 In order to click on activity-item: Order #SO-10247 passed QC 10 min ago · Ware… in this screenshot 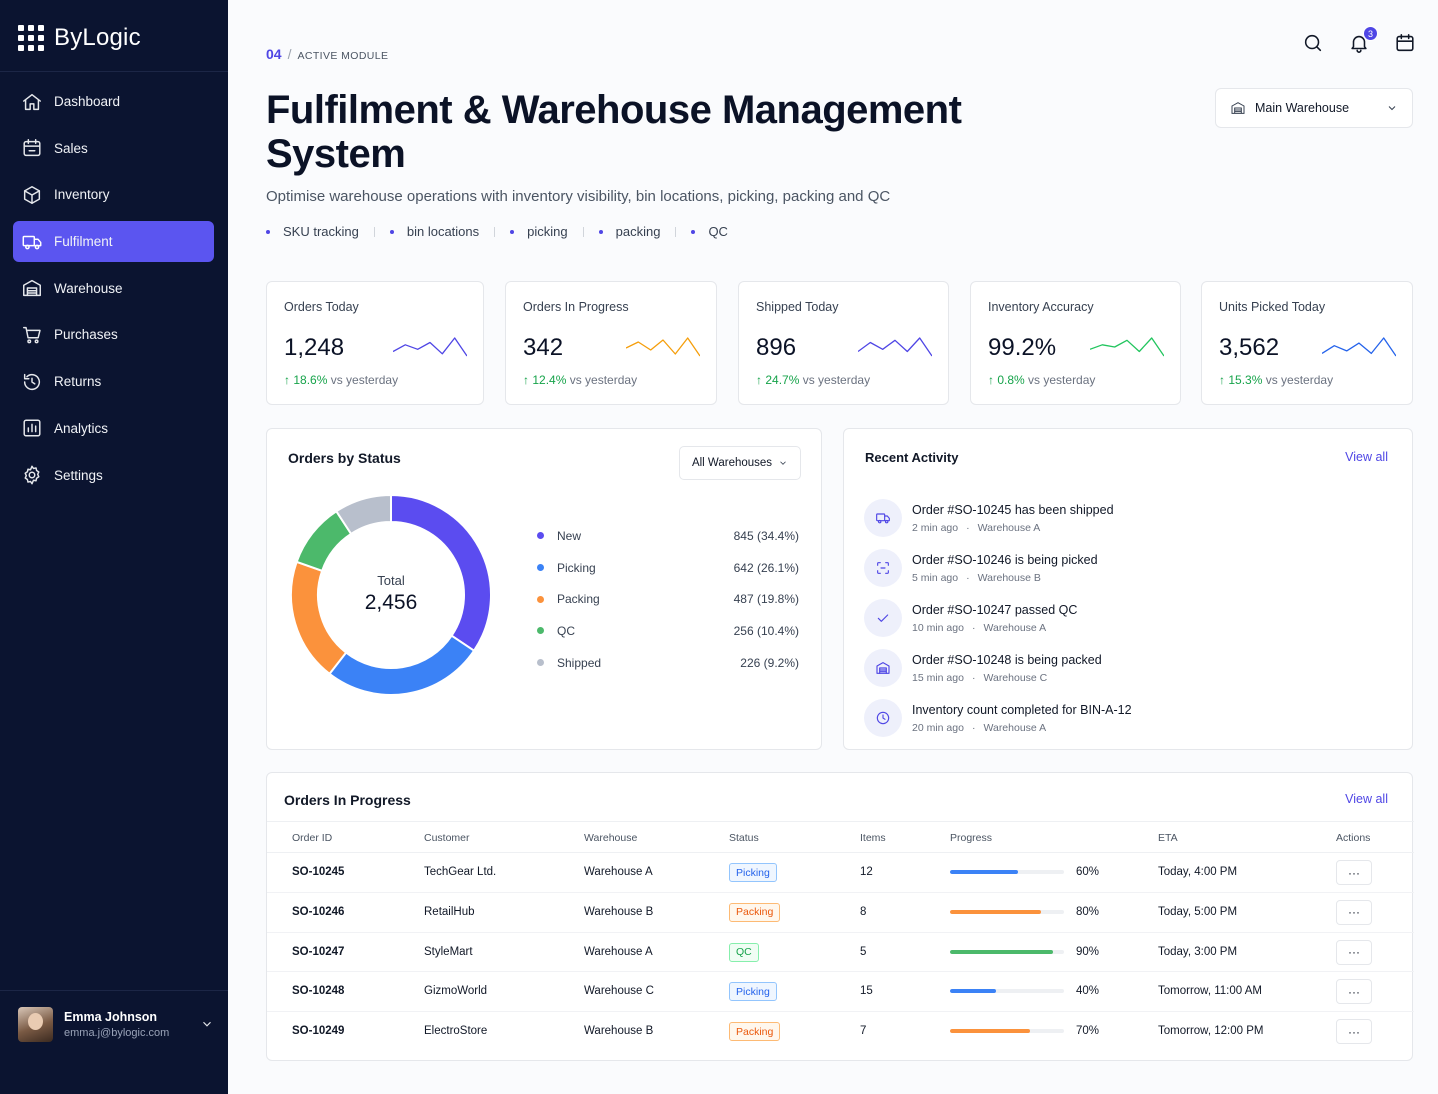, I will do `click(1124, 618)`.